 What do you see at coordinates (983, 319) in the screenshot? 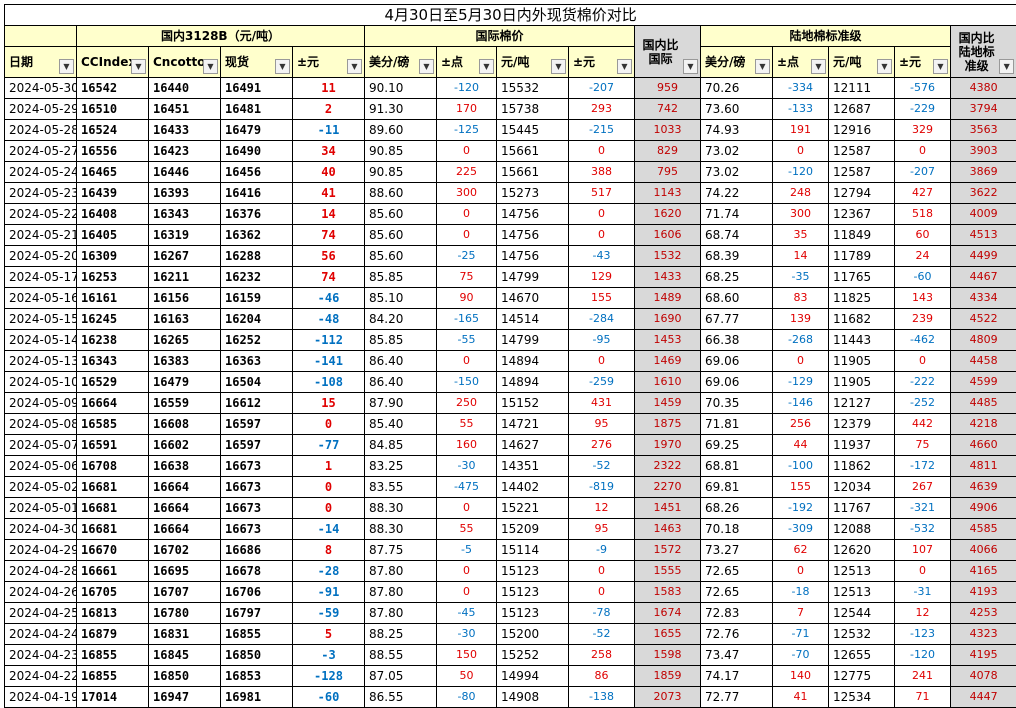
I see `cell-dom-vs-land: 4522` at bounding box center [983, 319].